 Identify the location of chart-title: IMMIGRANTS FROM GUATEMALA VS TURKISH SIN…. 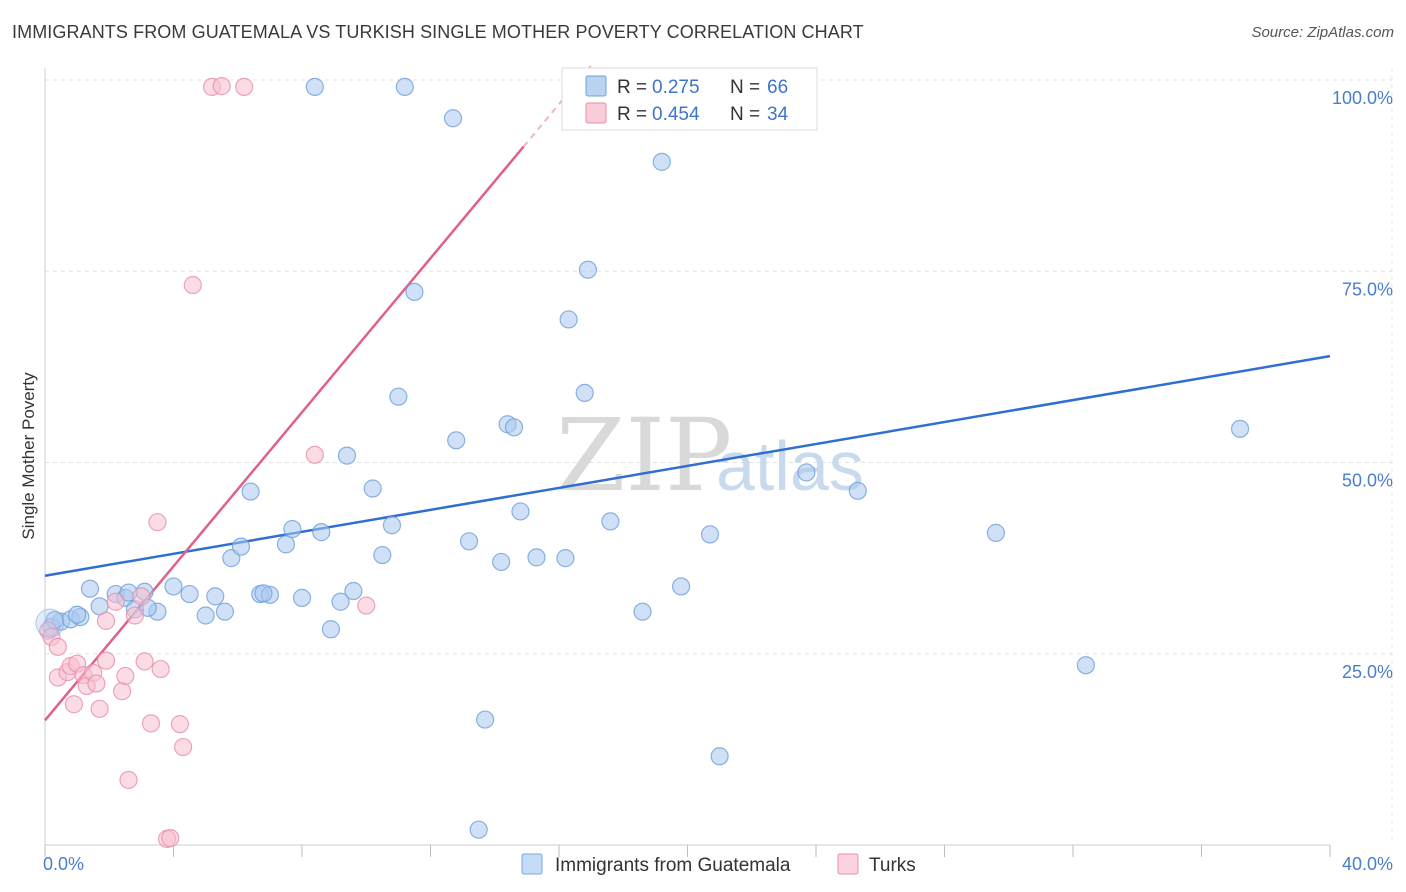
(438, 32).